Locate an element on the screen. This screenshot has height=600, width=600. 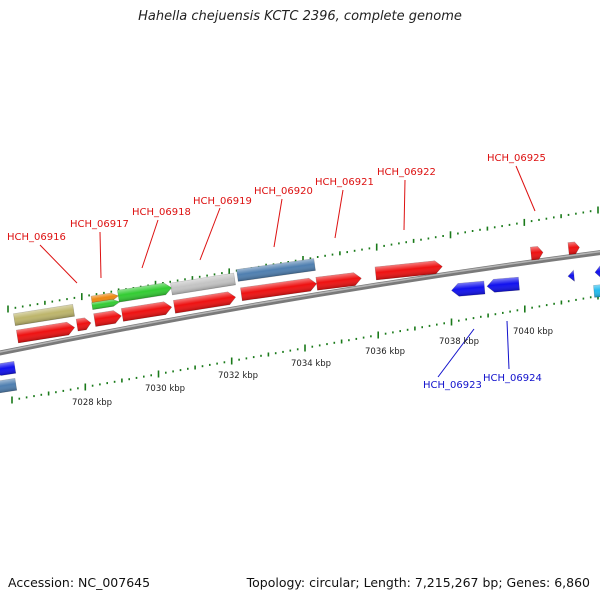
gene-reverse-edge is located at coordinates (597, 271).